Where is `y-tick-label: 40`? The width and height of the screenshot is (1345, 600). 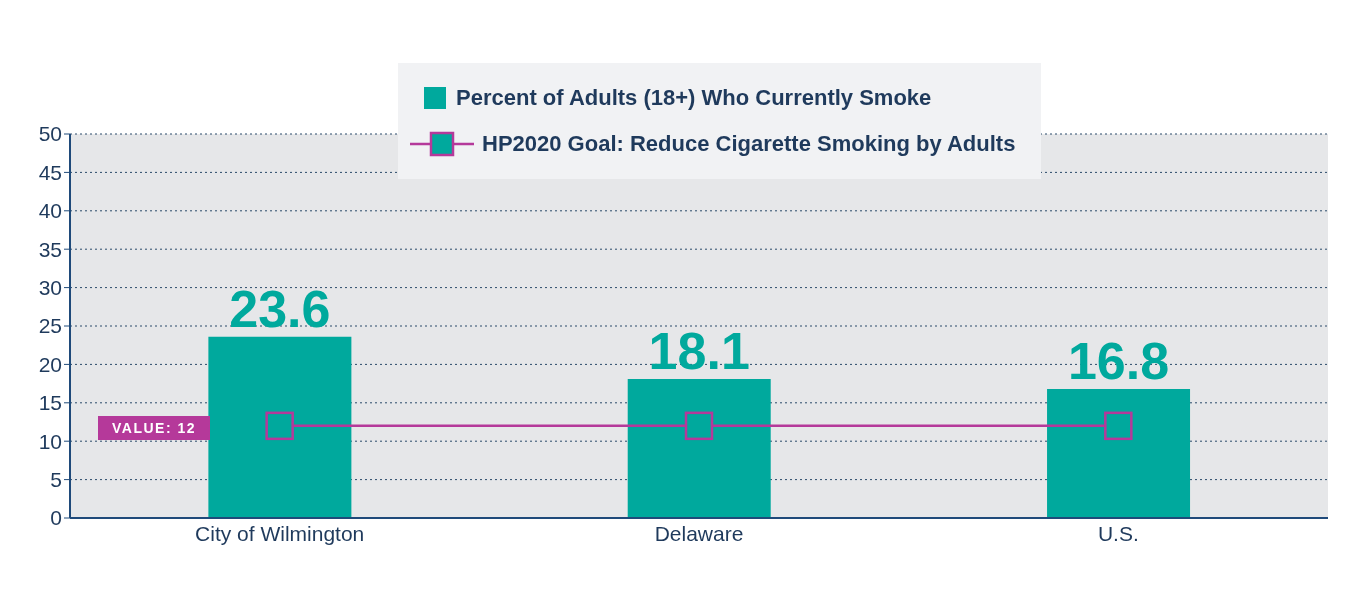
y-tick-label: 40 is located at coordinates (50, 211).